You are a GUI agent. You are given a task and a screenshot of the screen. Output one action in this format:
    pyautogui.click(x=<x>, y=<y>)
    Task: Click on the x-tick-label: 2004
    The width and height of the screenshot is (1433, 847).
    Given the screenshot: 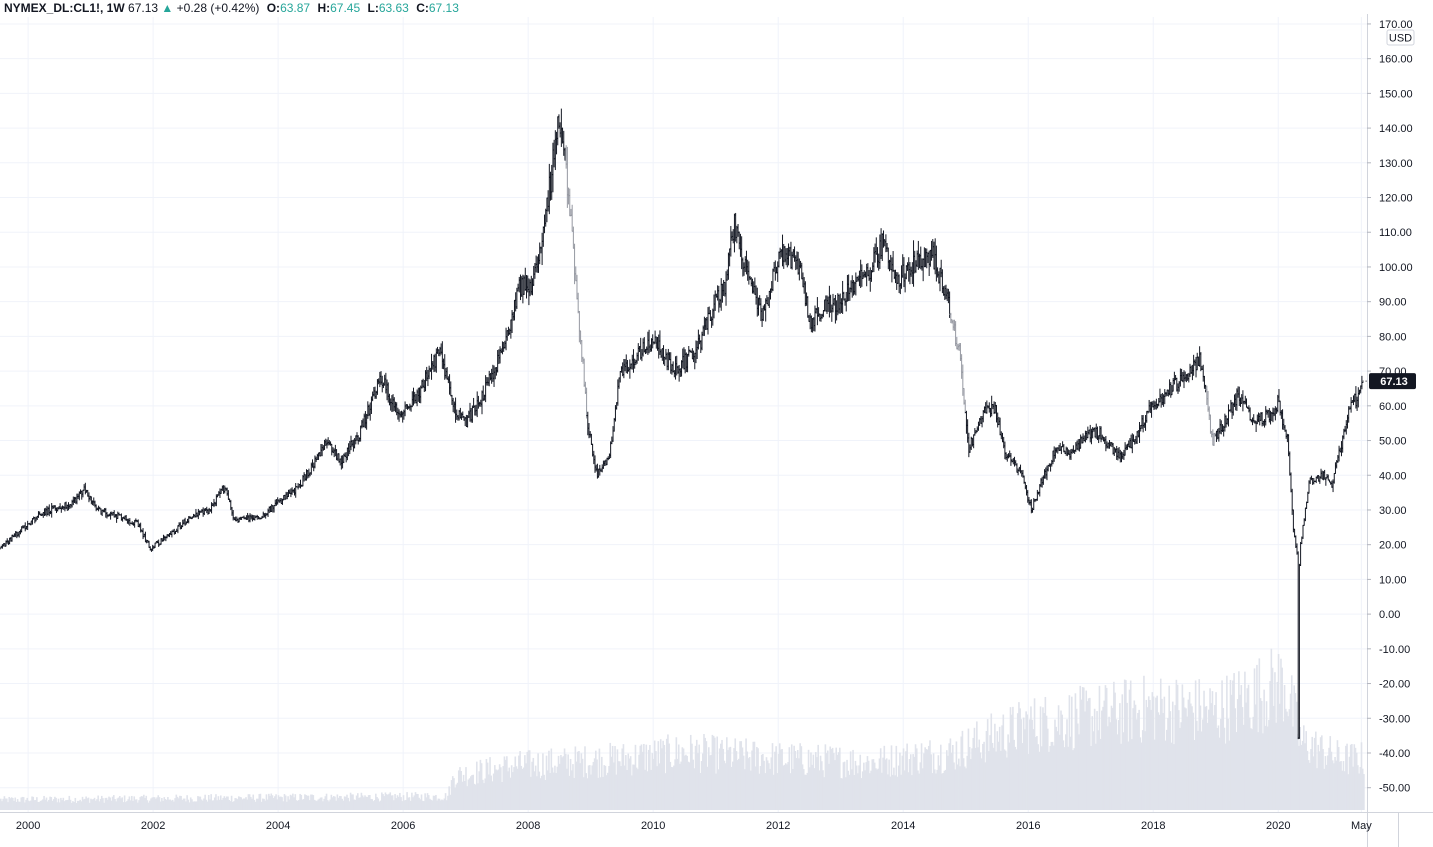 What is the action you would take?
    pyautogui.click(x=278, y=826)
    